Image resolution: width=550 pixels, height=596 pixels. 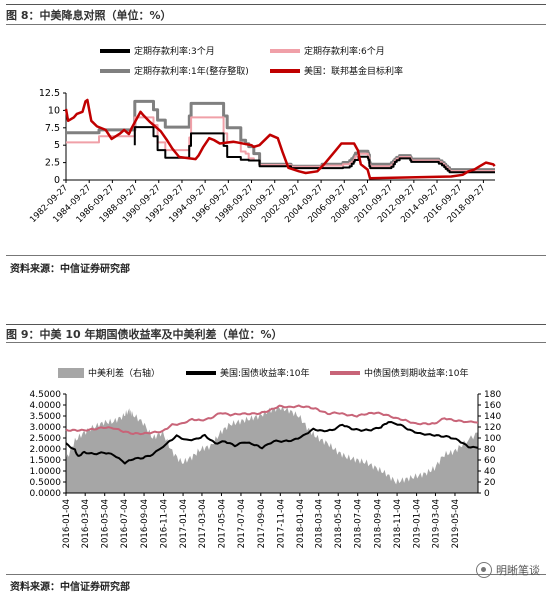 I want to click on fig9-source: 资料来源：中信证券研究部, so click(x=70, y=587).